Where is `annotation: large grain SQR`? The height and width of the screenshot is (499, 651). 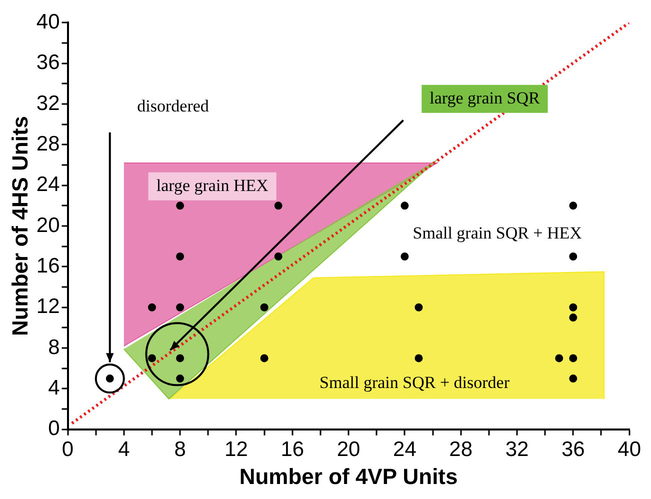
annotation: large grain SQR is located at coordinates (485, 98).